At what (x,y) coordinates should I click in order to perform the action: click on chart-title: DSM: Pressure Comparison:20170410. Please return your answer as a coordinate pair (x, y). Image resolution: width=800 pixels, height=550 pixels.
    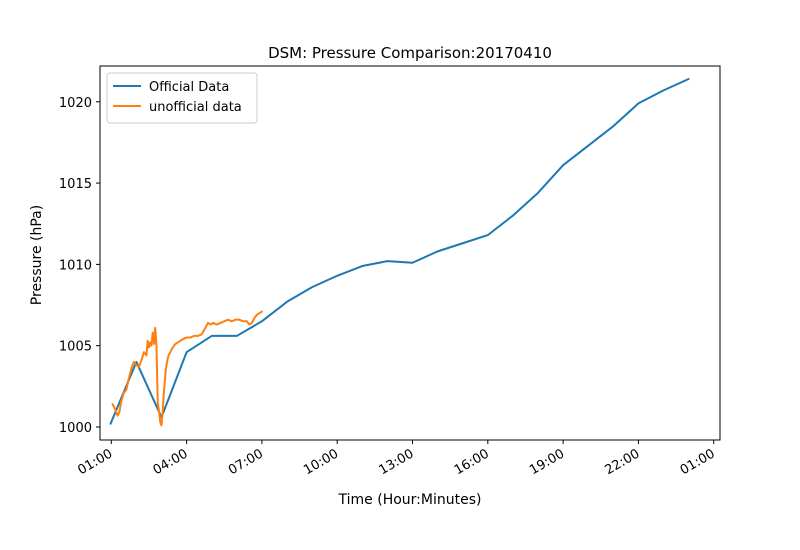
    Looking at the image, I should click on (410, 53).